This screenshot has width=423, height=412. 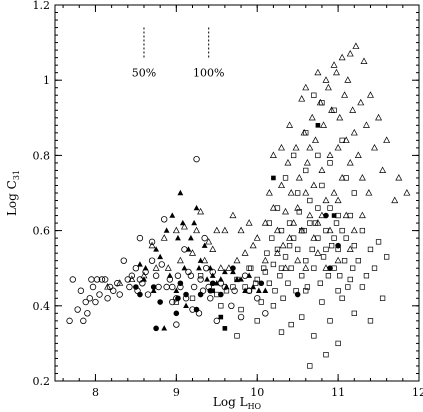 I want to click on x-axis-title: Log LHO, so click(x=237, y=403).